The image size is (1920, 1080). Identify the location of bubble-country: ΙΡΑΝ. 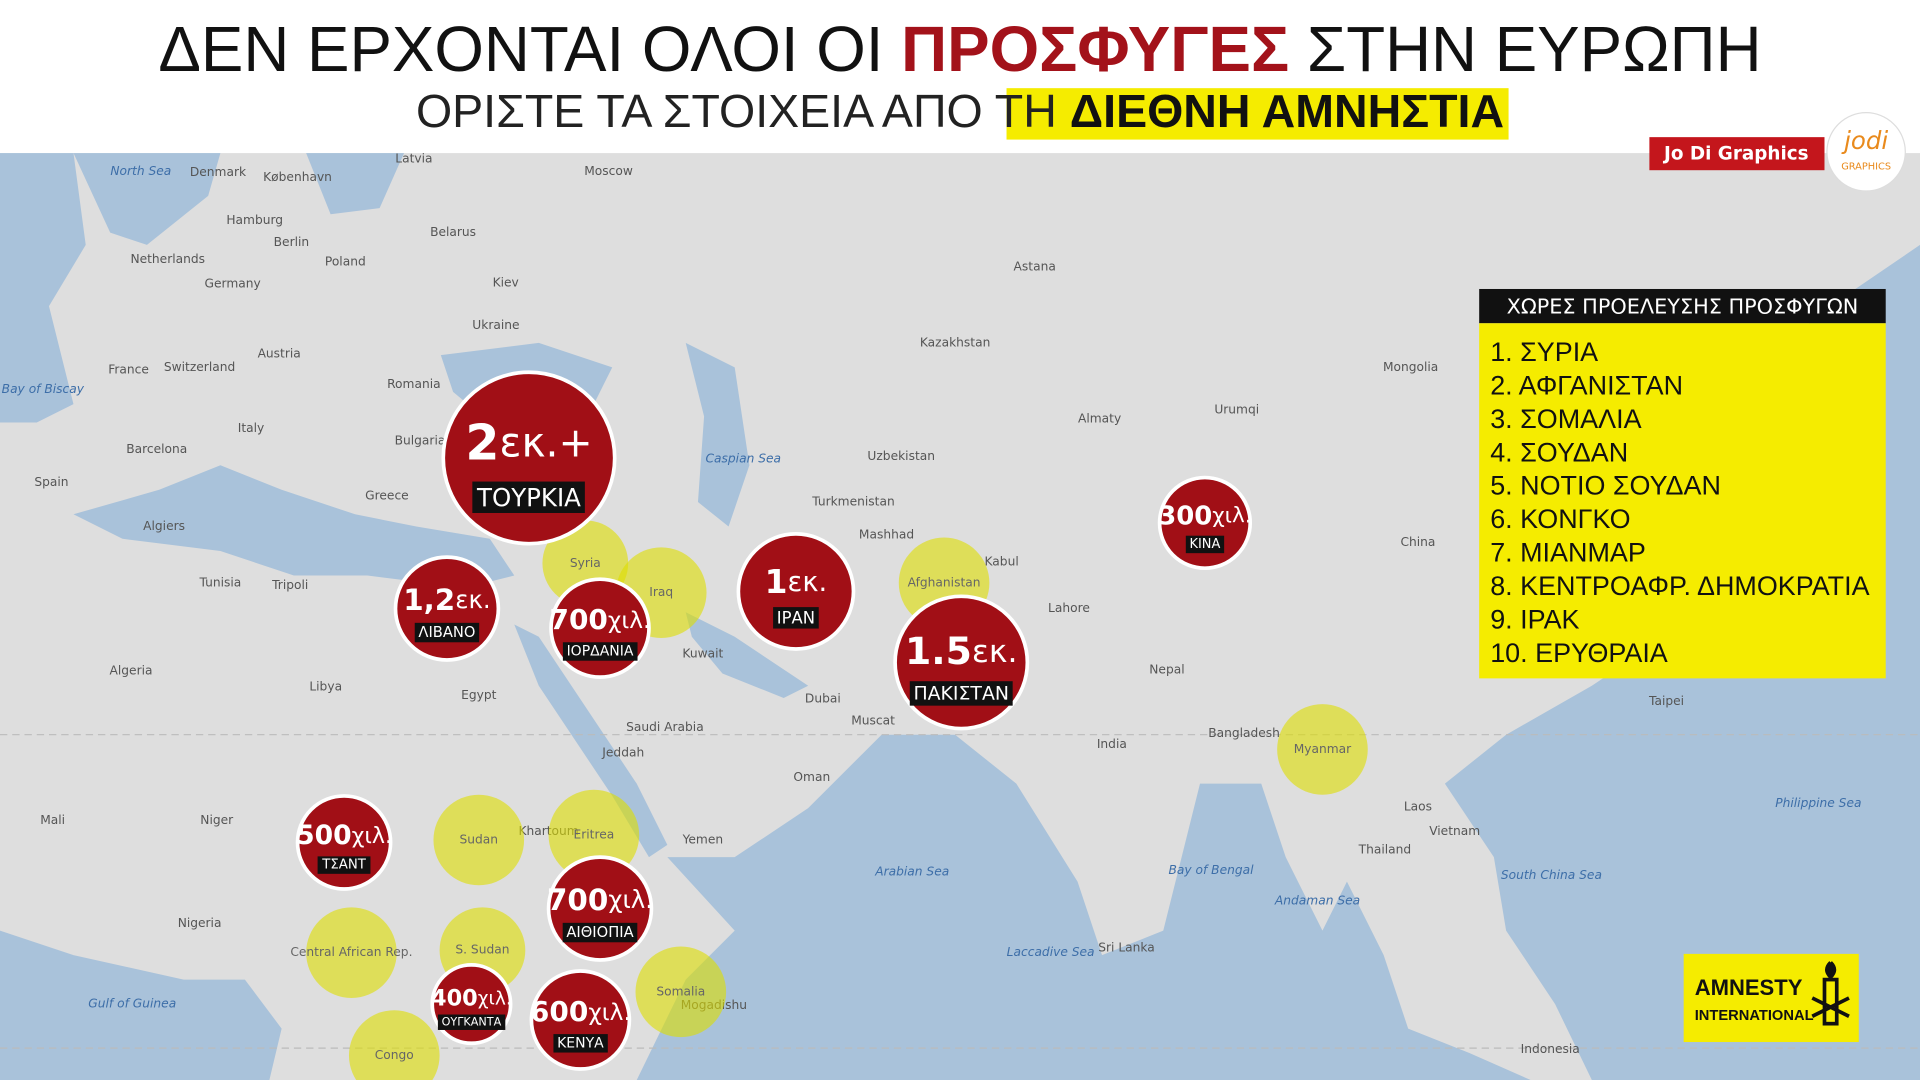
(796, 617).